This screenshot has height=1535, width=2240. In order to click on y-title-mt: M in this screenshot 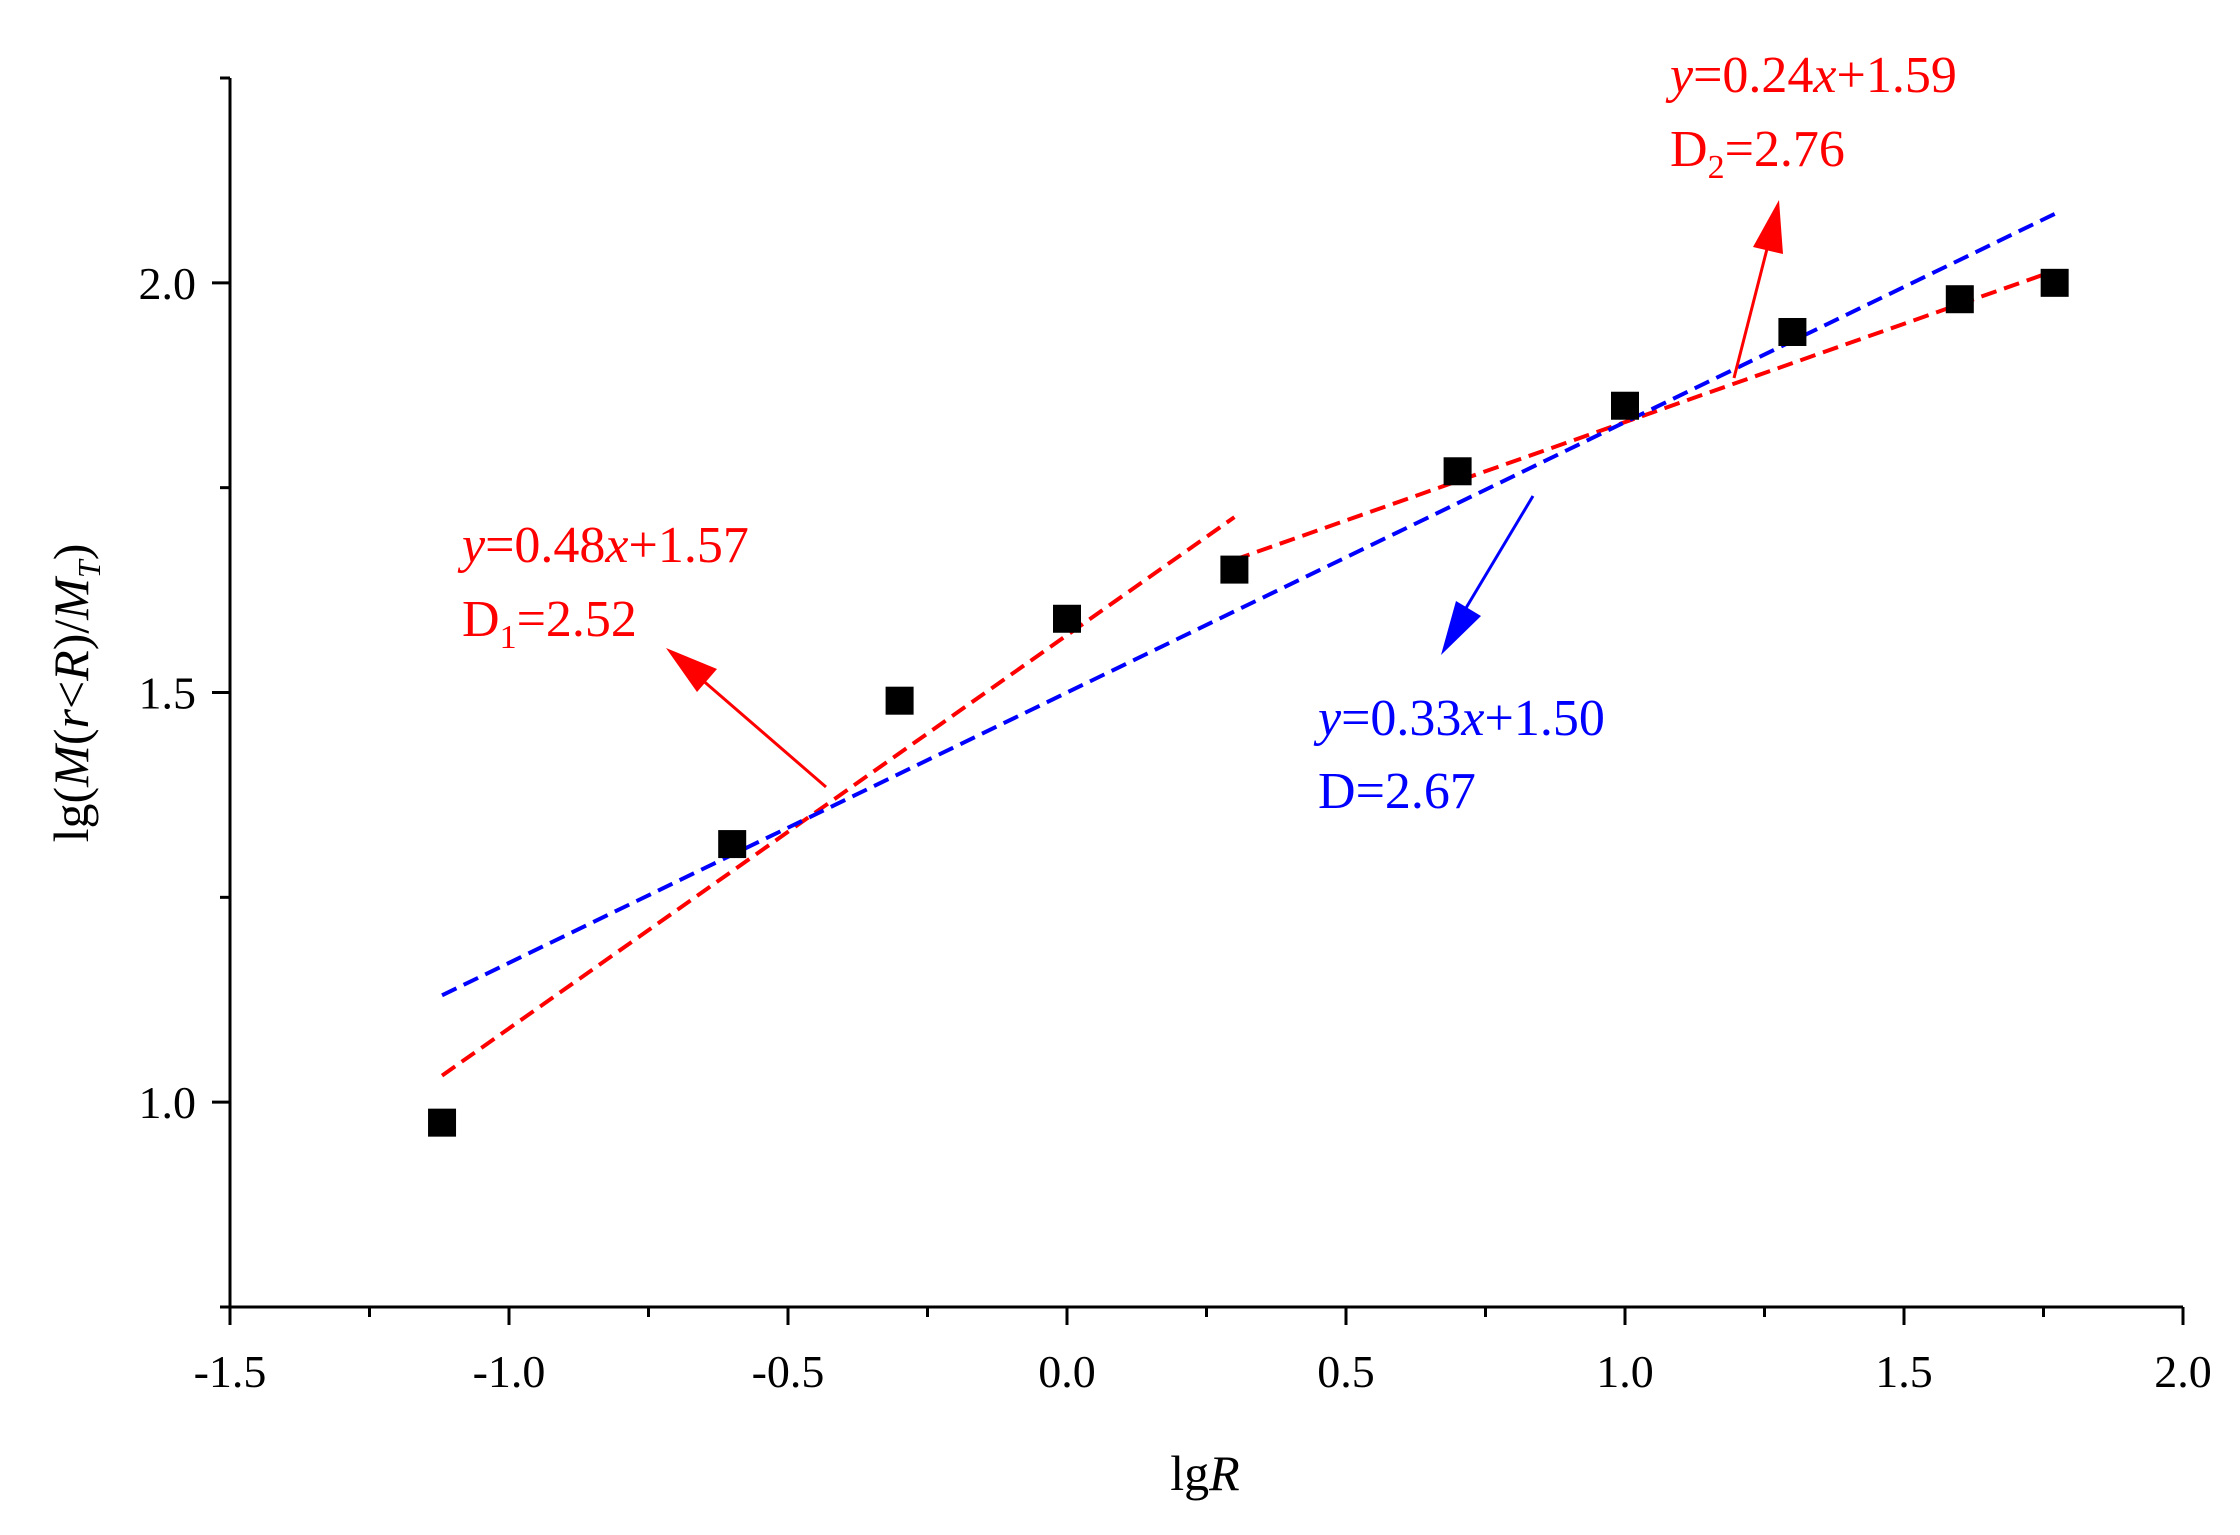, I will do `click(71, 598)`.